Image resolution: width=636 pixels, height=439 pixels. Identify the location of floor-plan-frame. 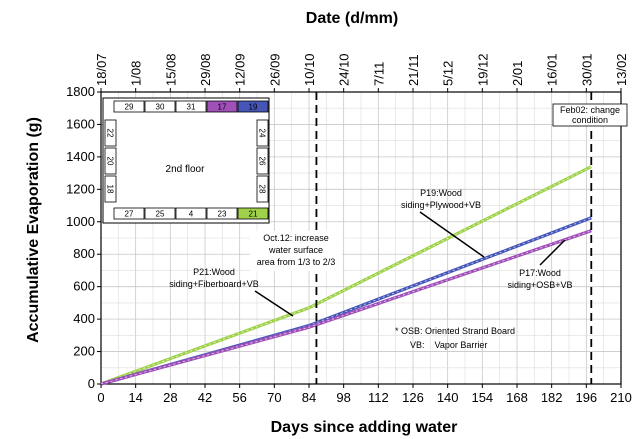
(186, 160).